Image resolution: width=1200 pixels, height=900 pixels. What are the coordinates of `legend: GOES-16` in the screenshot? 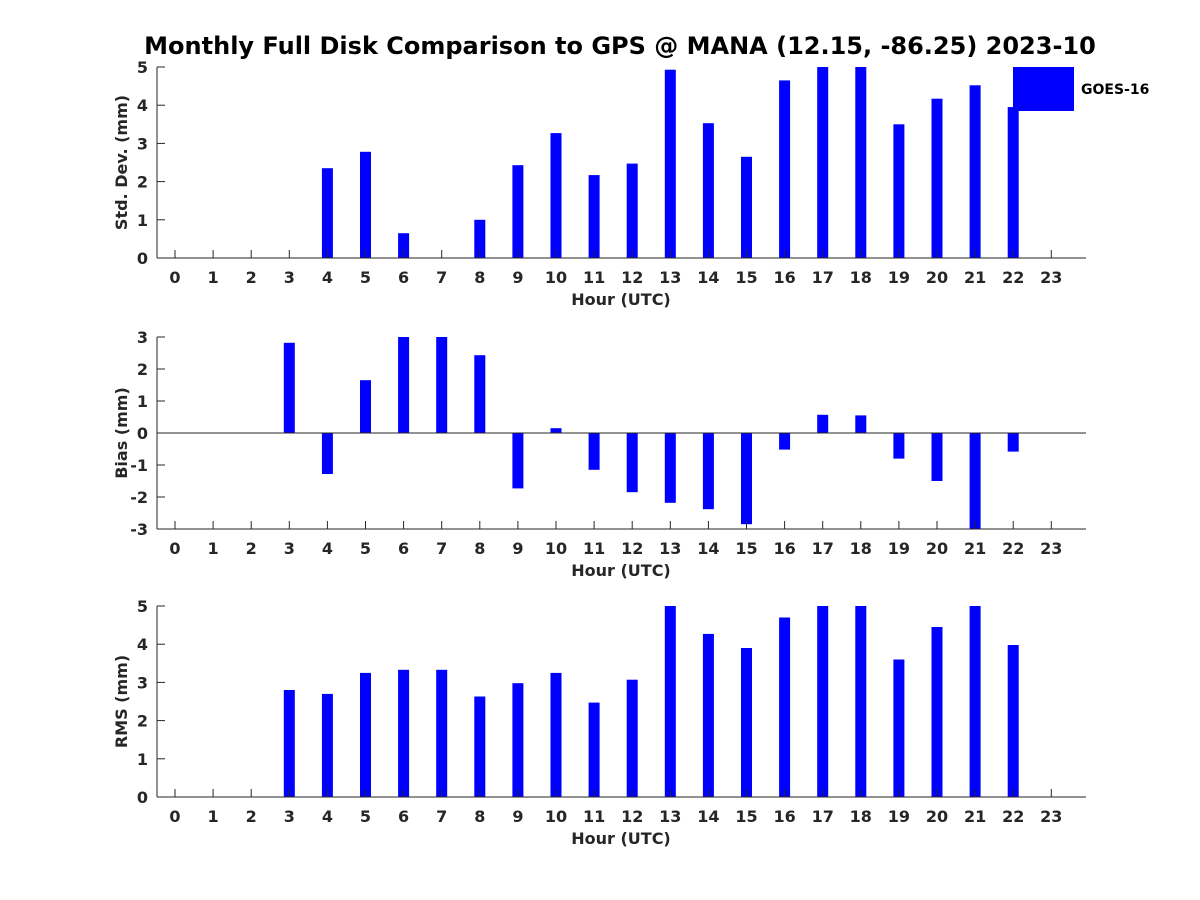 It's located at (1081, 89).